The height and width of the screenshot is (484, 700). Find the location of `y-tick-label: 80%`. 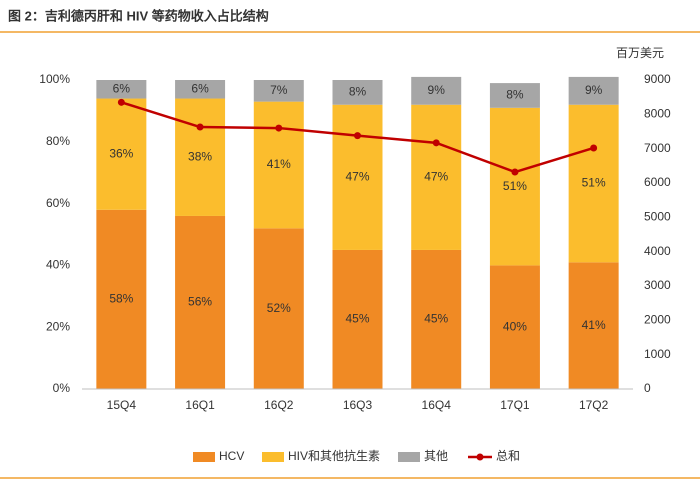

y-tick-label: 80% is located at coordinates (58, 141).